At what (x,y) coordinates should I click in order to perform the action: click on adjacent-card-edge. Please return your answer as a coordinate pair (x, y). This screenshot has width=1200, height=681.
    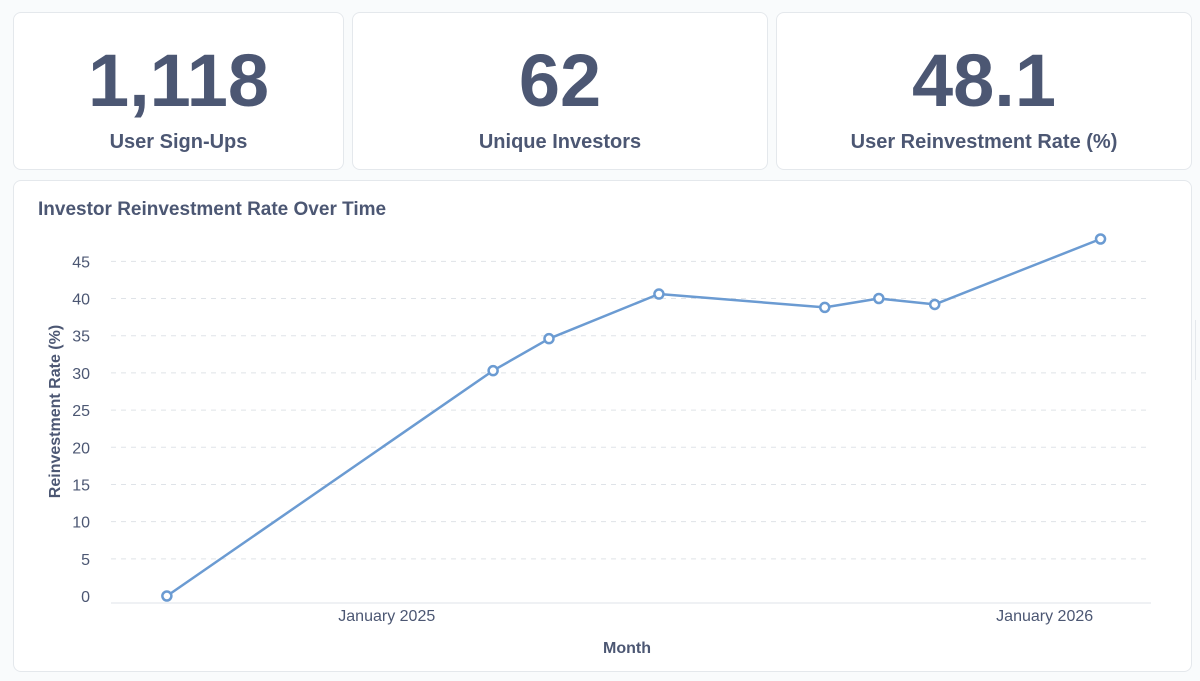
    Looking at the image, I should click on (1197, 350).